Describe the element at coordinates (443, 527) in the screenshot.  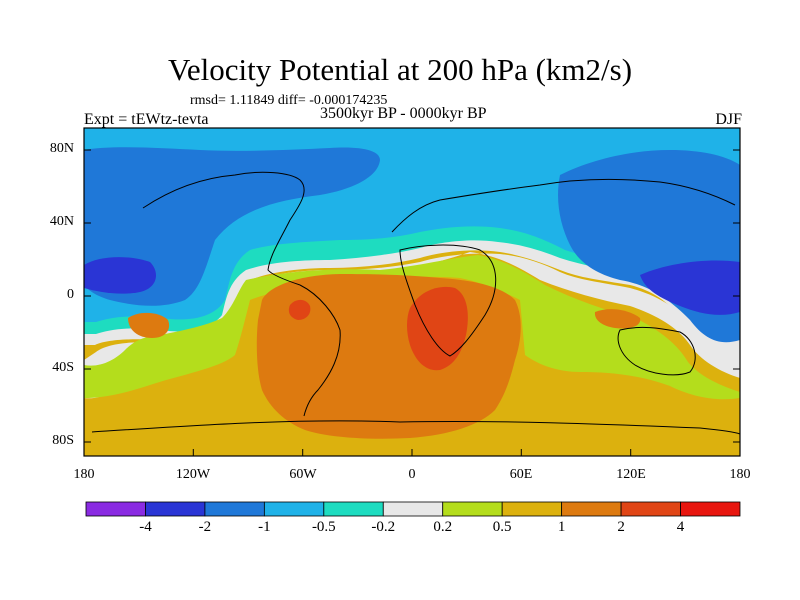
I see `colorbar-label: 0.2` at that location.